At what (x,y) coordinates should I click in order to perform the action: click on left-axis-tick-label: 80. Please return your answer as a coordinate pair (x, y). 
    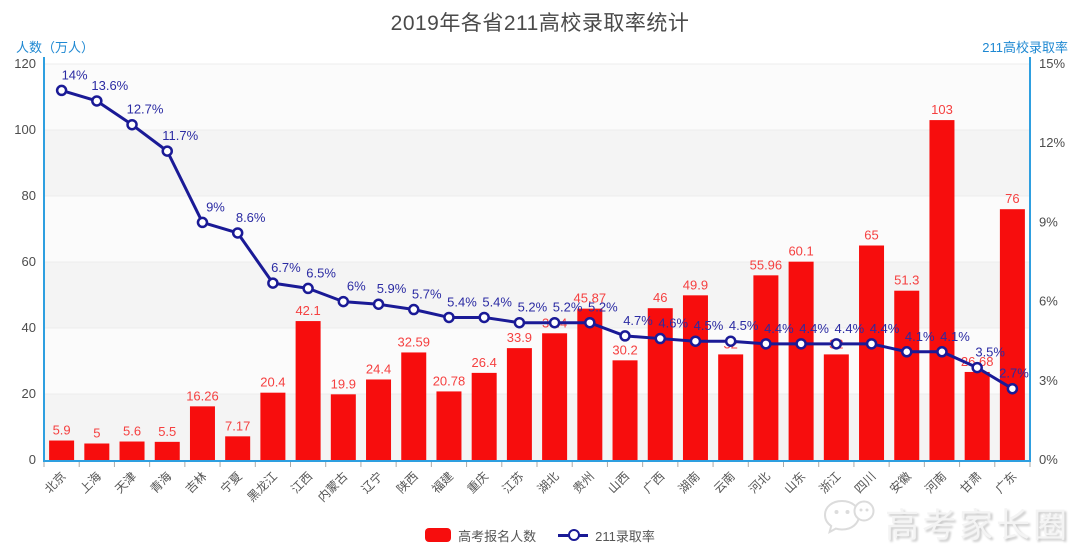
    Looking at the image, I should click on (29, 195).